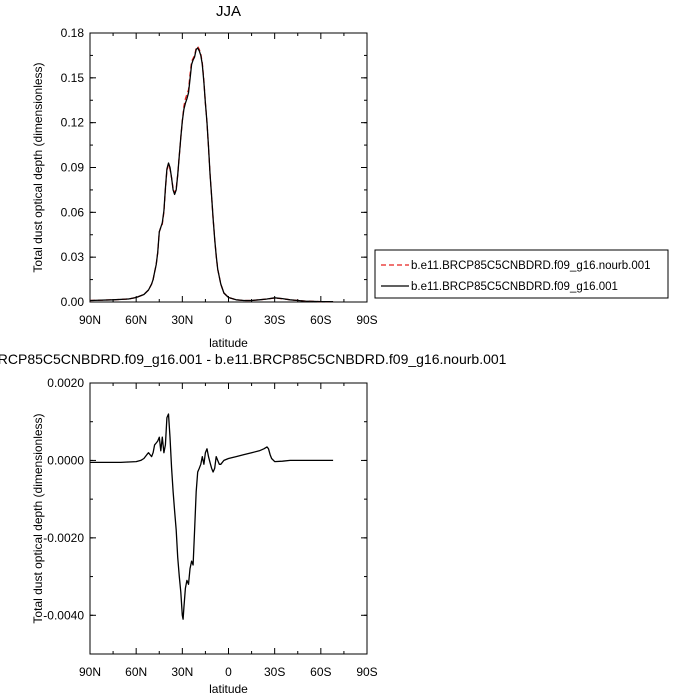  Describe the element at coordinates (514, 287) in the screenshot. I see `legend-label-2: b.e11.BRCP85C5CNBDRD.f09_g16.001` at that location.